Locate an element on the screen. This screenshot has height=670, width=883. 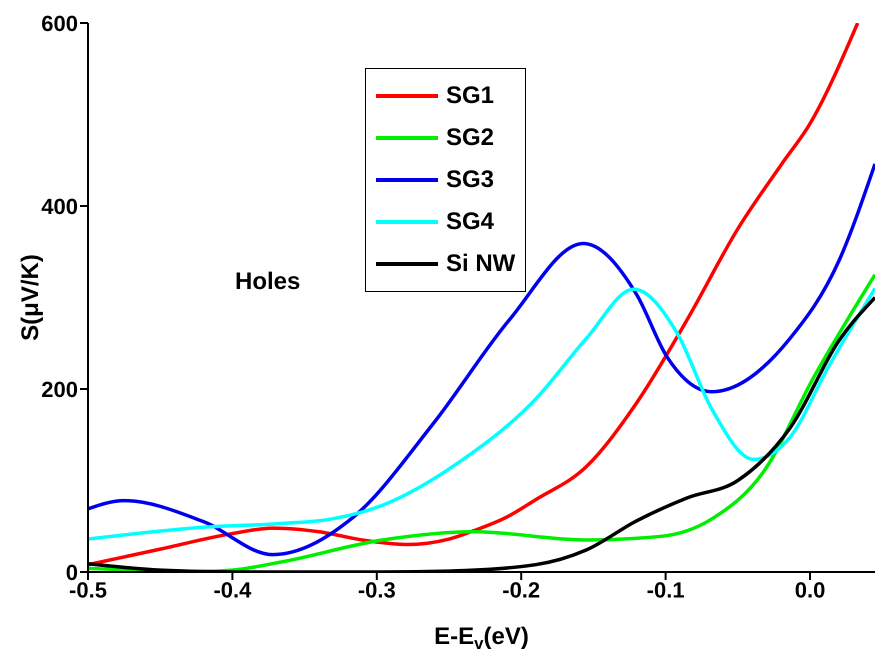
legend-label: SG2 is located at coordinates (470, 138).